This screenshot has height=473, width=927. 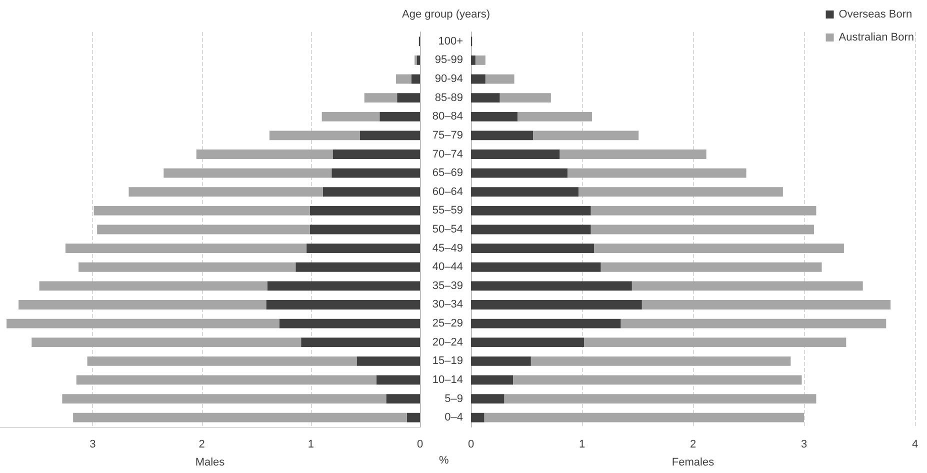 What do you see at coordinates (447, 154) in the screenshot?
I see `y-tick-label: 70–74` at bounding box center [447, 154].